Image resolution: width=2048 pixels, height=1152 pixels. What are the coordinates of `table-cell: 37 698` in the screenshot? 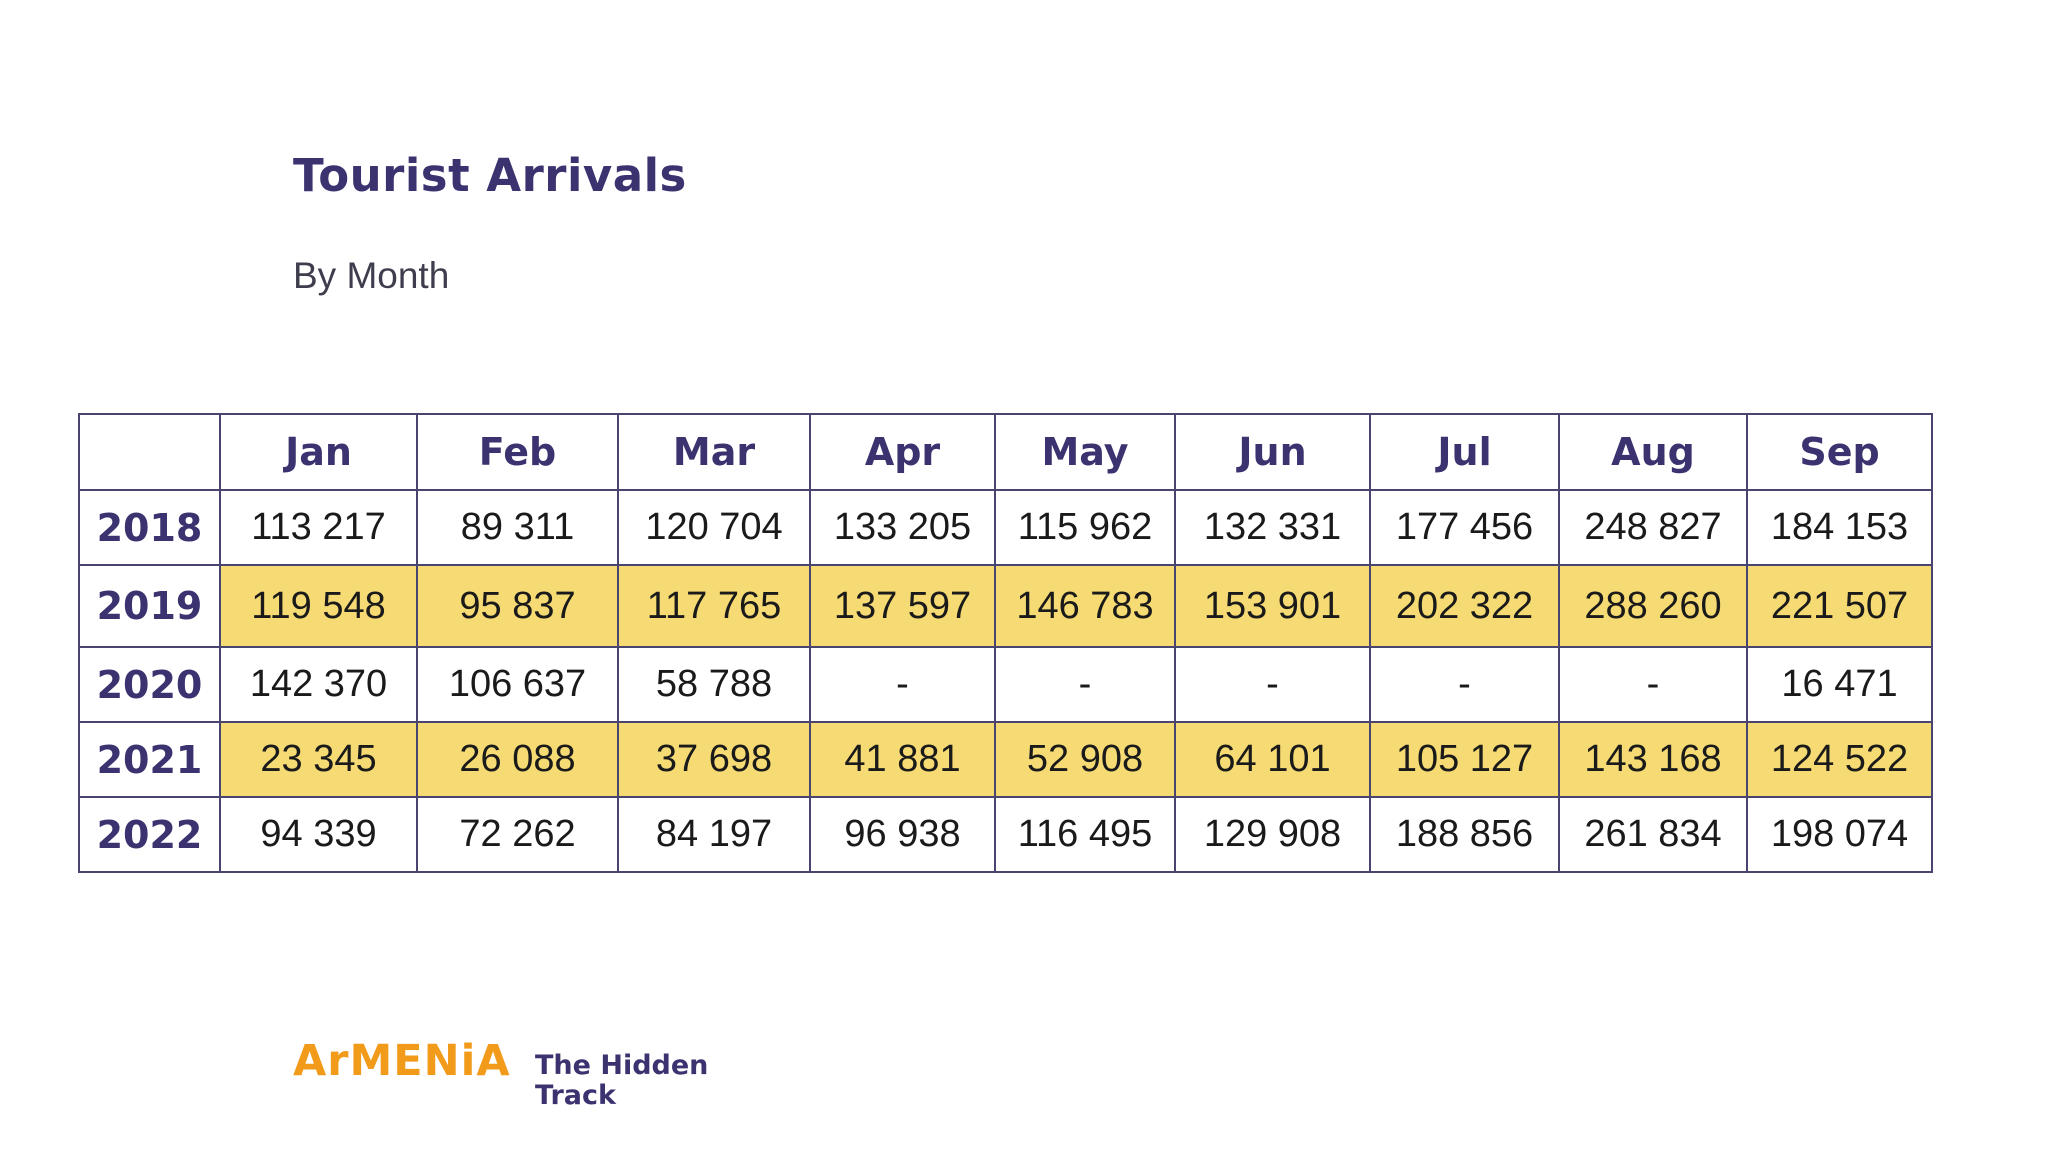 It's located at (714, 759).